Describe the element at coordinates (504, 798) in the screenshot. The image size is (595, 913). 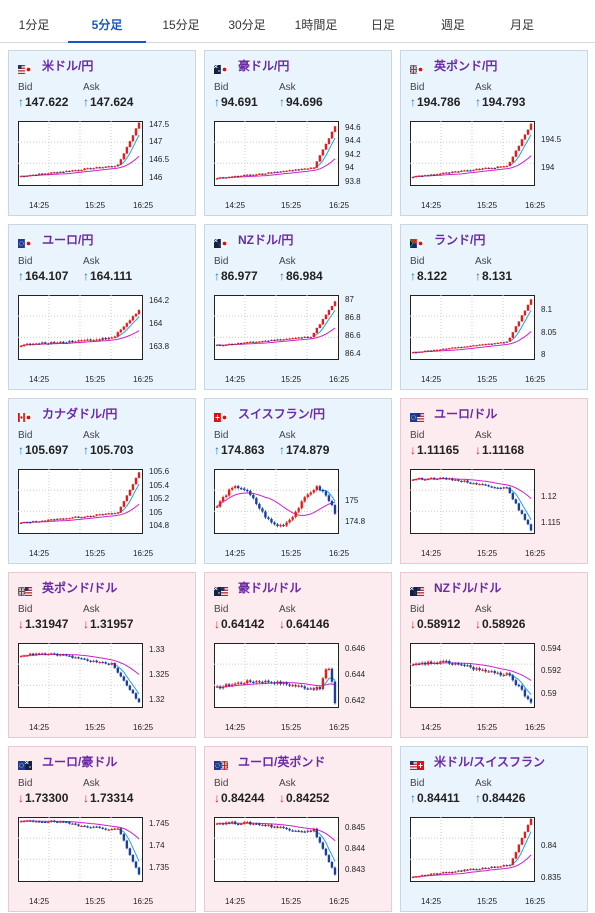
I see `ask-price: 0.84426` at that location.